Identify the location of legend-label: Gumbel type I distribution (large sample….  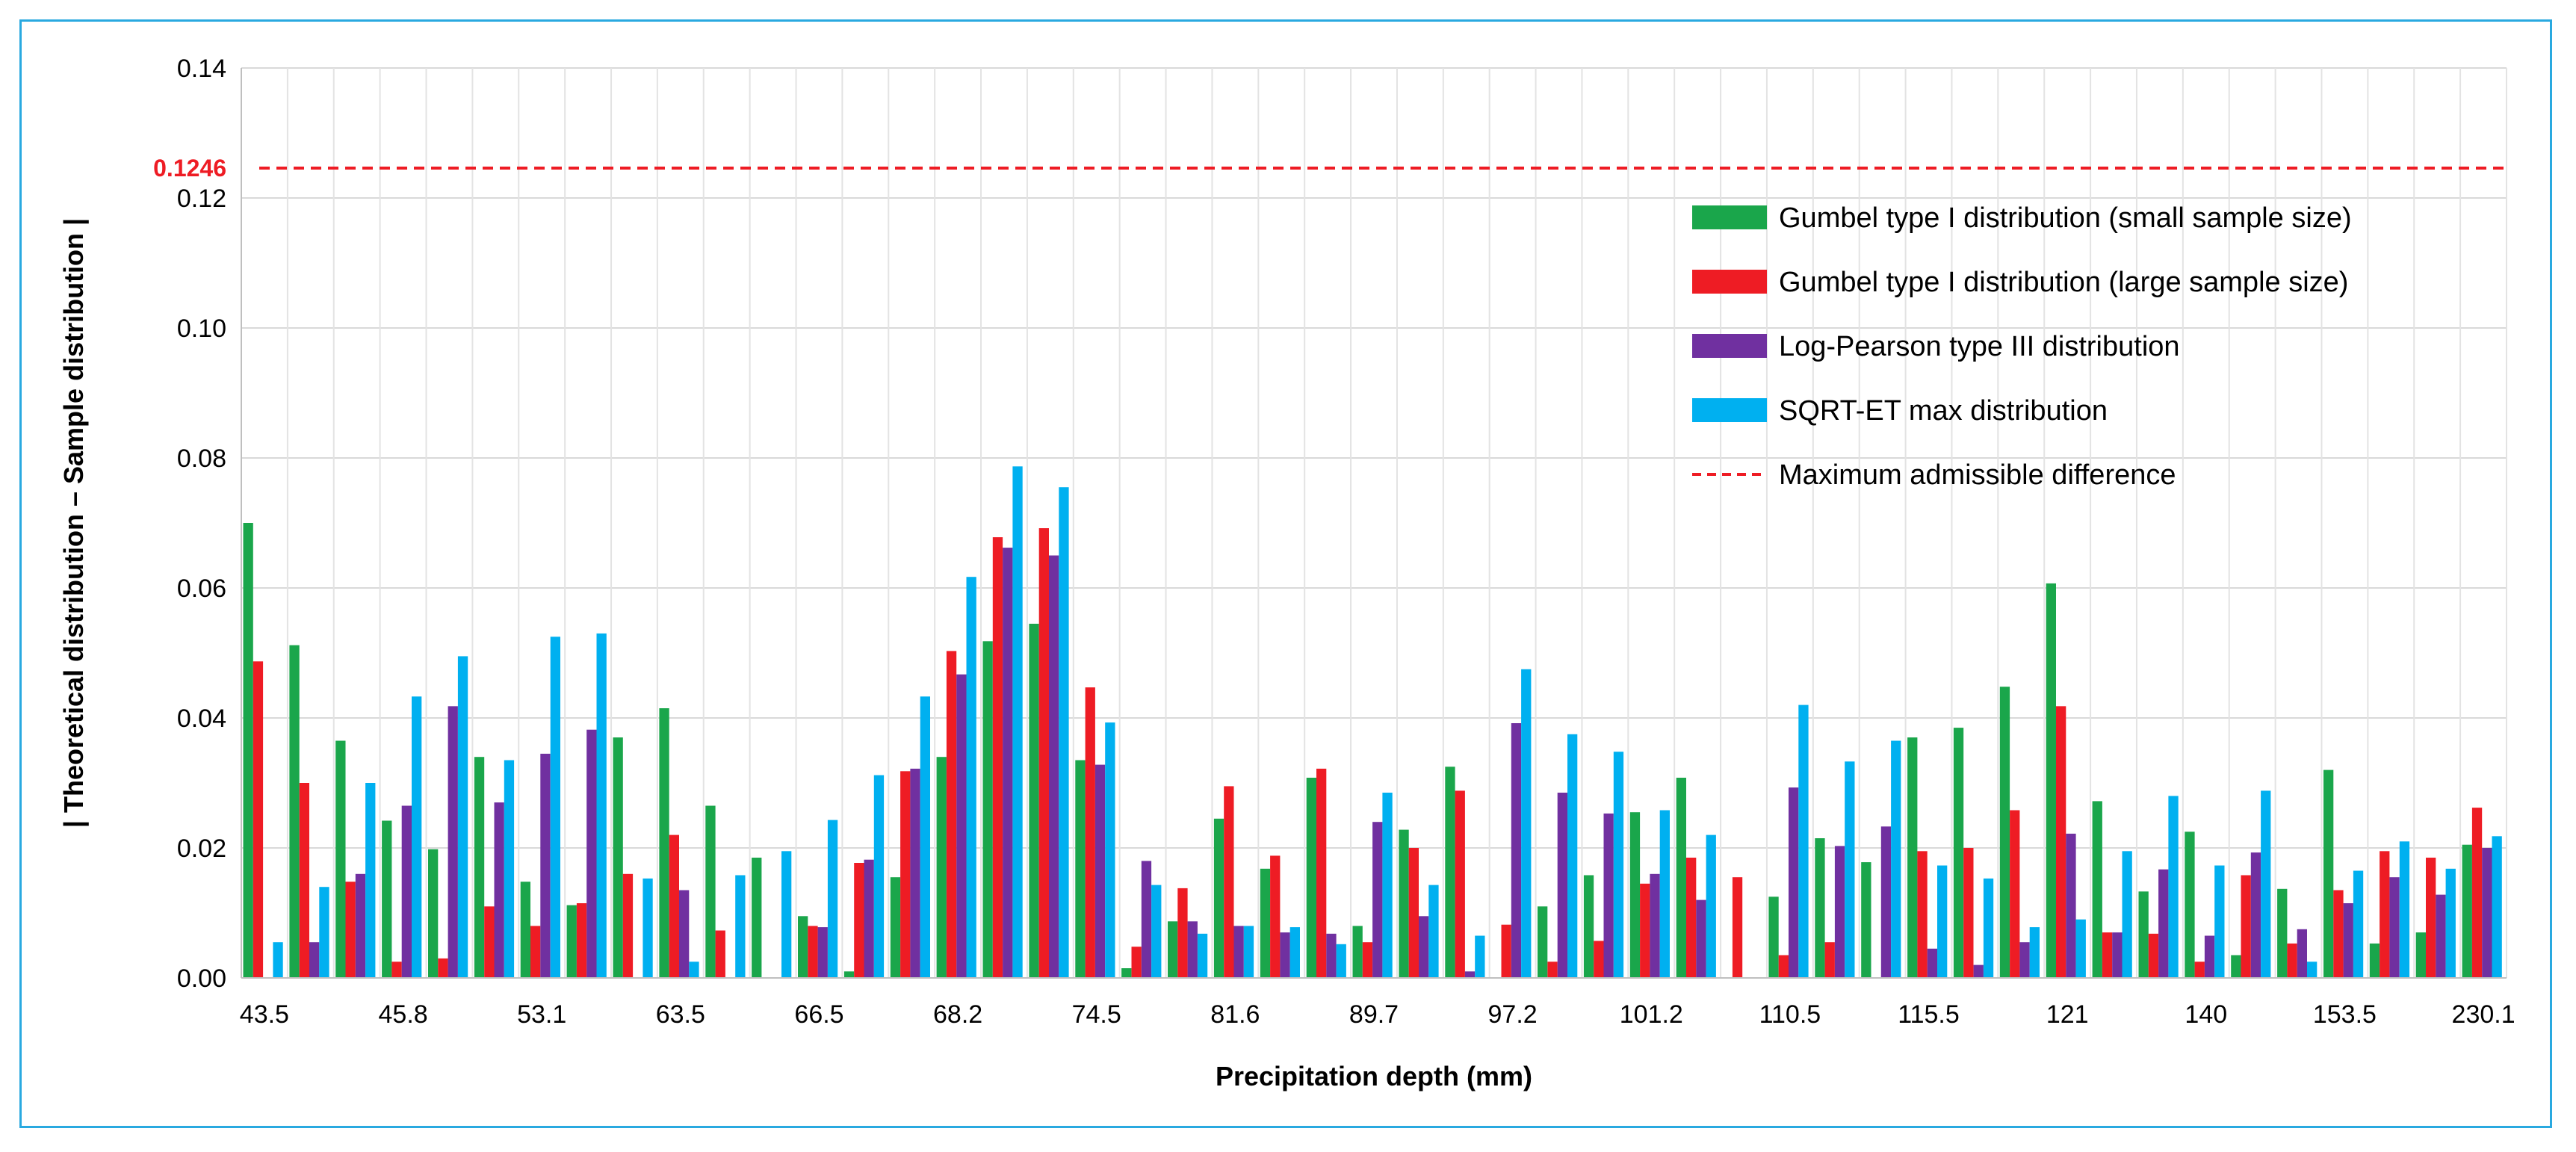
(2063, 283).